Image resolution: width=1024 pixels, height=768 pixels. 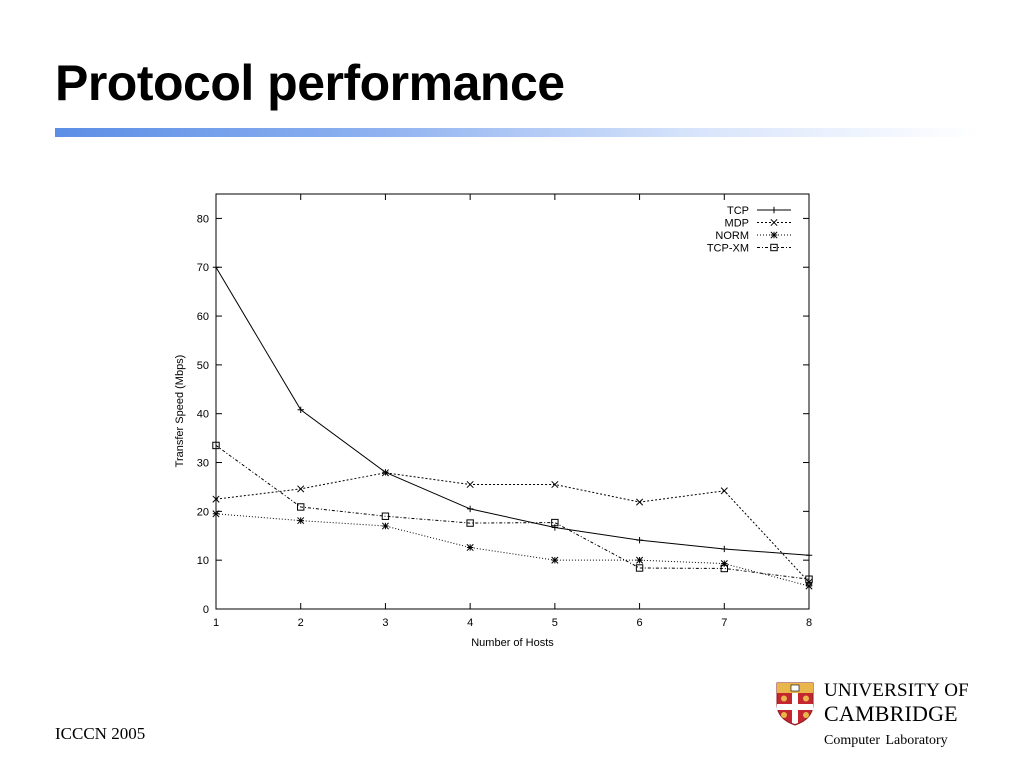 What do you see at coordinates (310, 83) in the screenshot?
I see `slide-title: Protocol performance` at bounding box center [310, 83].